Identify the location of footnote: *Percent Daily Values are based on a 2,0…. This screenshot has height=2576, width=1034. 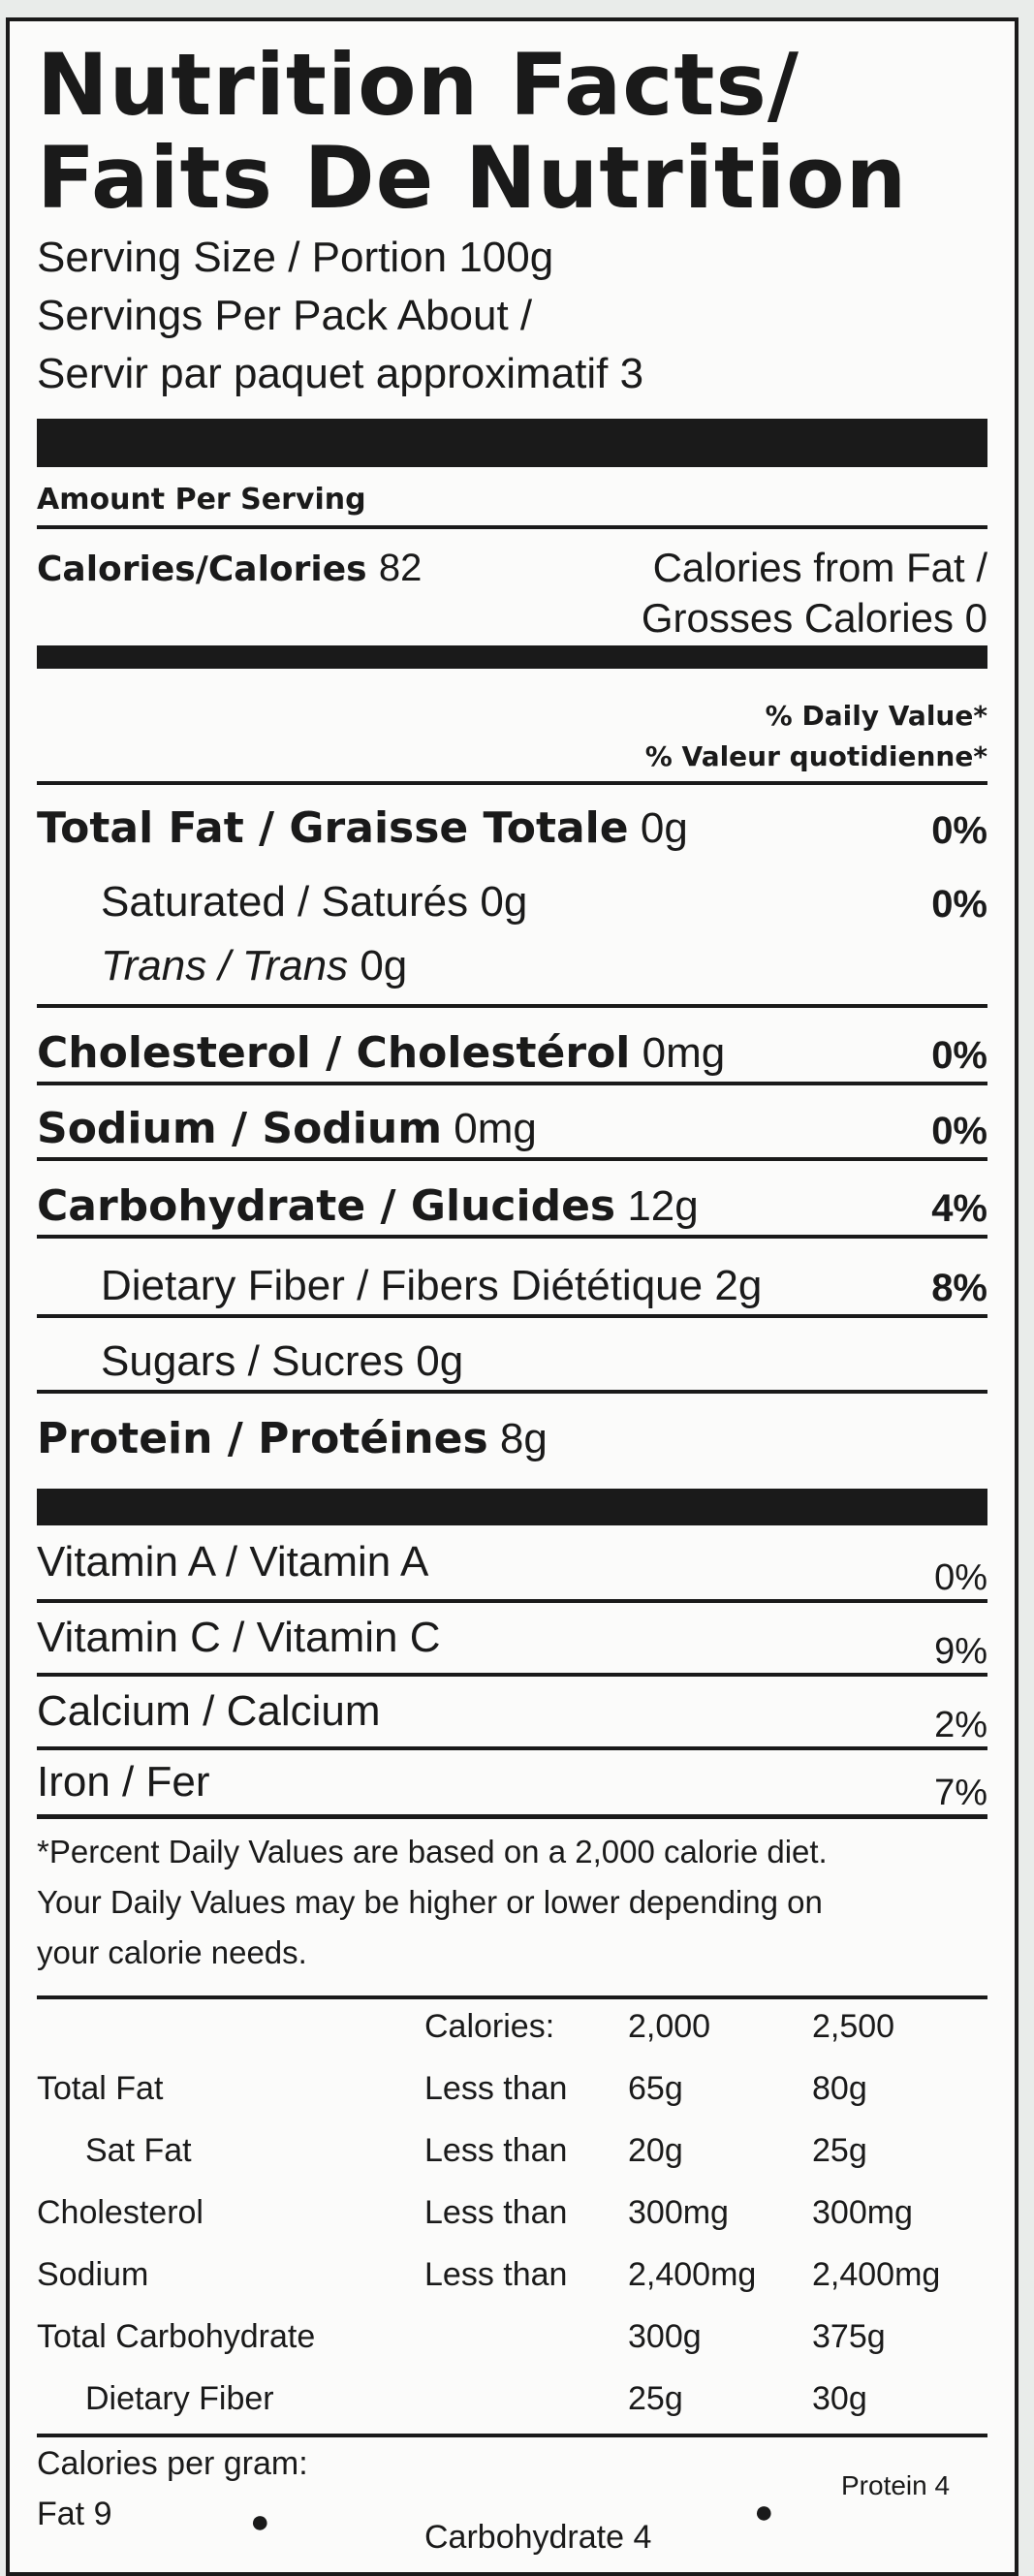
(432, 1902).